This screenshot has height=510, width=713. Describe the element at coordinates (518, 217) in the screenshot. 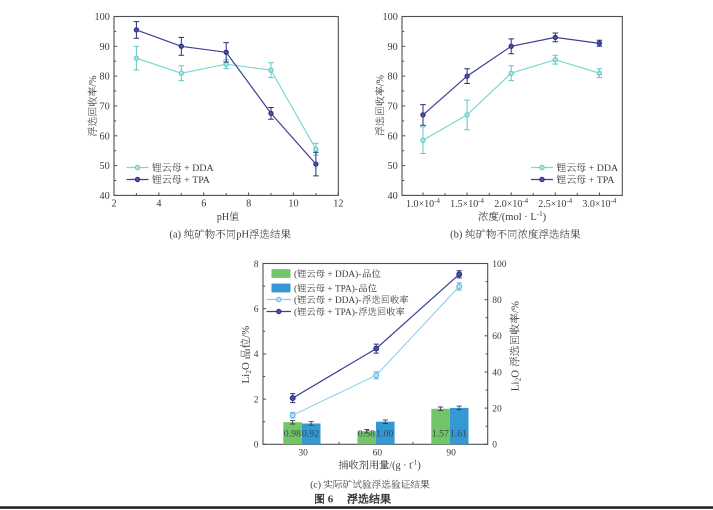

I see `svg-text: /(mol · L` at that location.